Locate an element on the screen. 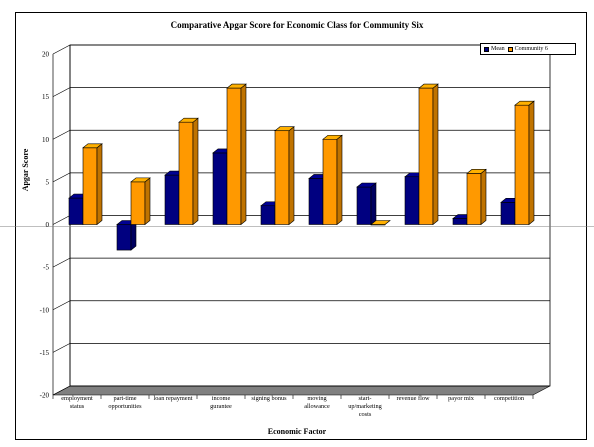  legend-label-community-6: Community 6 is located at coordinates (531, 49).